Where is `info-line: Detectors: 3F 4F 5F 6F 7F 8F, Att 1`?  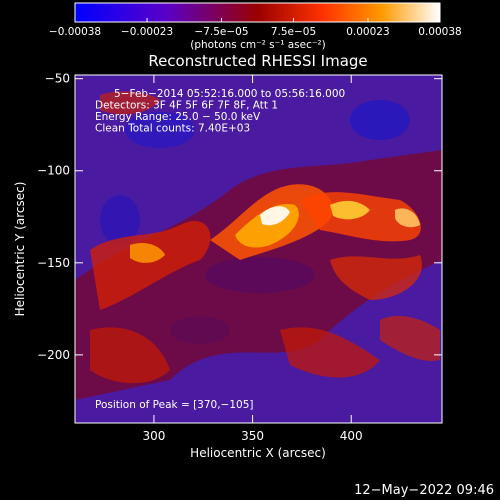
info-line: Detectors: 3F 4F 5F 6F 7F 8F, Att 1 is located at coordinates (186, 106).